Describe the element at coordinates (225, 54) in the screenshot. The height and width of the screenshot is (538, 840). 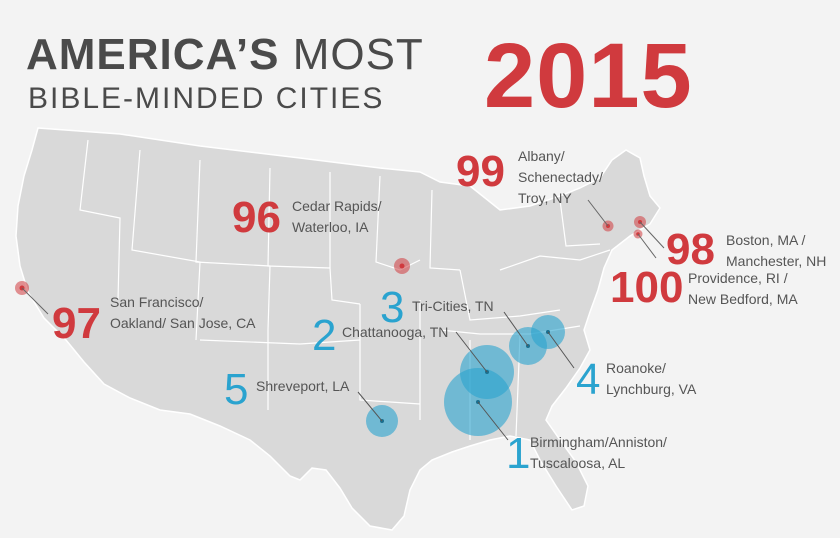
I see `title-line-1: AMERICA’S MOST` at that location.